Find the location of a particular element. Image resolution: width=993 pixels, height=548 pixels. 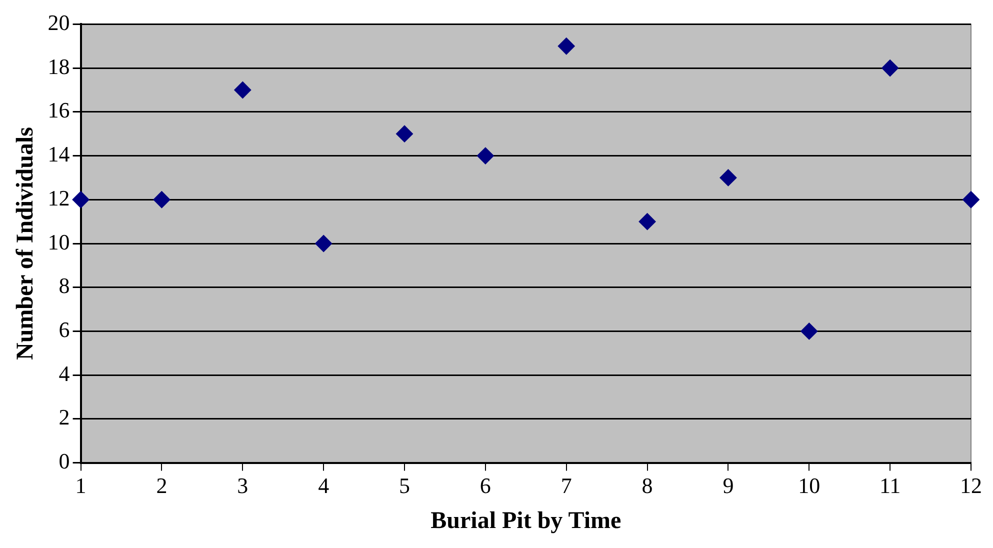

x-tick-label: 3 is located at coordinates (242, 485).